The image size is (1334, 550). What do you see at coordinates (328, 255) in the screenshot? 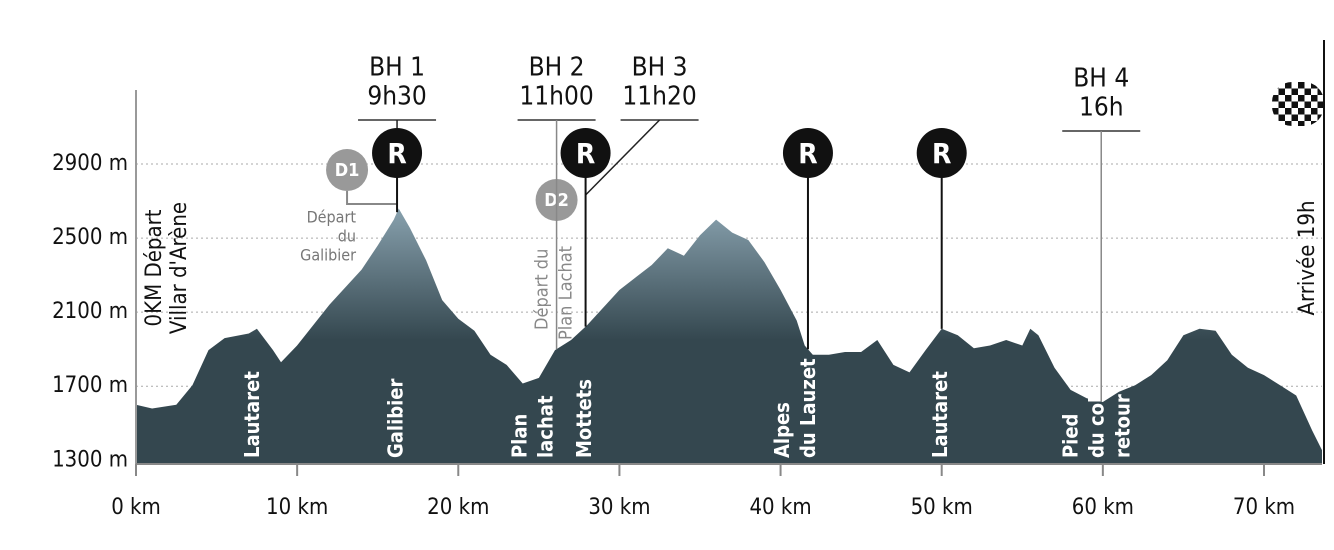
I see `departure-text: Galibier` at bounding box center [328, 255].